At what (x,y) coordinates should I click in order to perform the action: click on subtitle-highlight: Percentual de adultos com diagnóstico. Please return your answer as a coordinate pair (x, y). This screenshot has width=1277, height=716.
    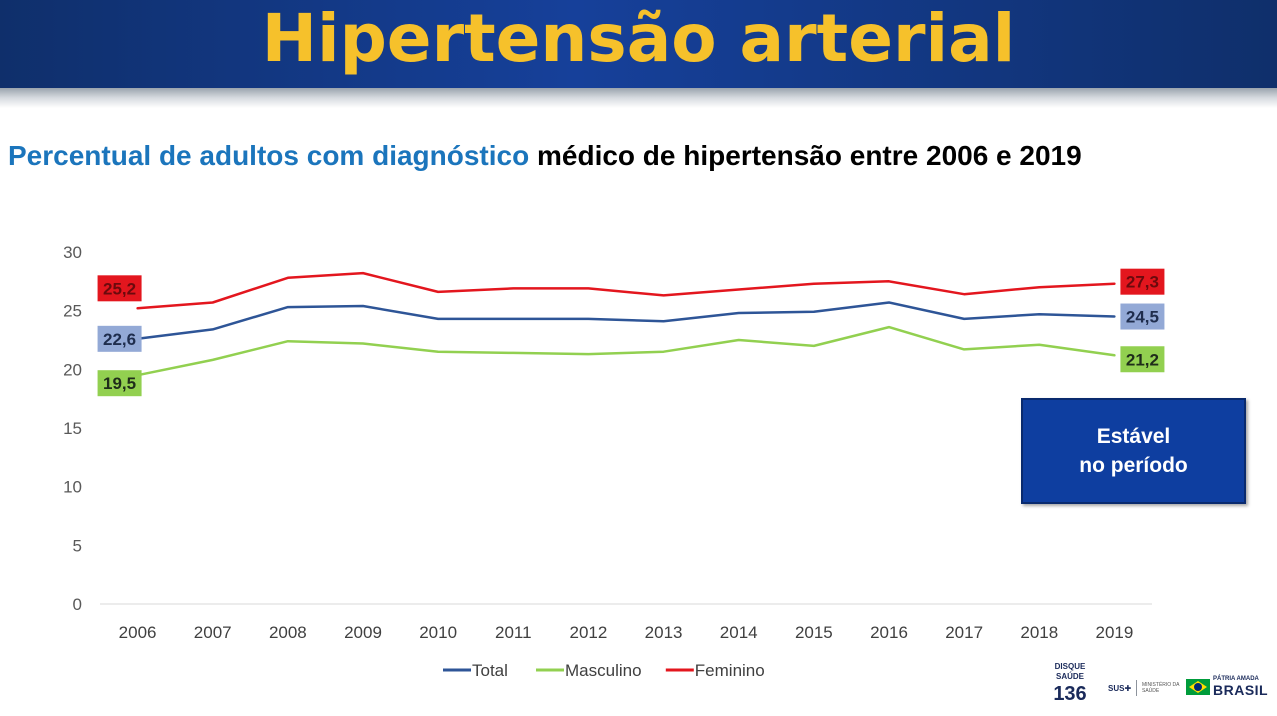
    Looking at the image, I should click on (269, 155).